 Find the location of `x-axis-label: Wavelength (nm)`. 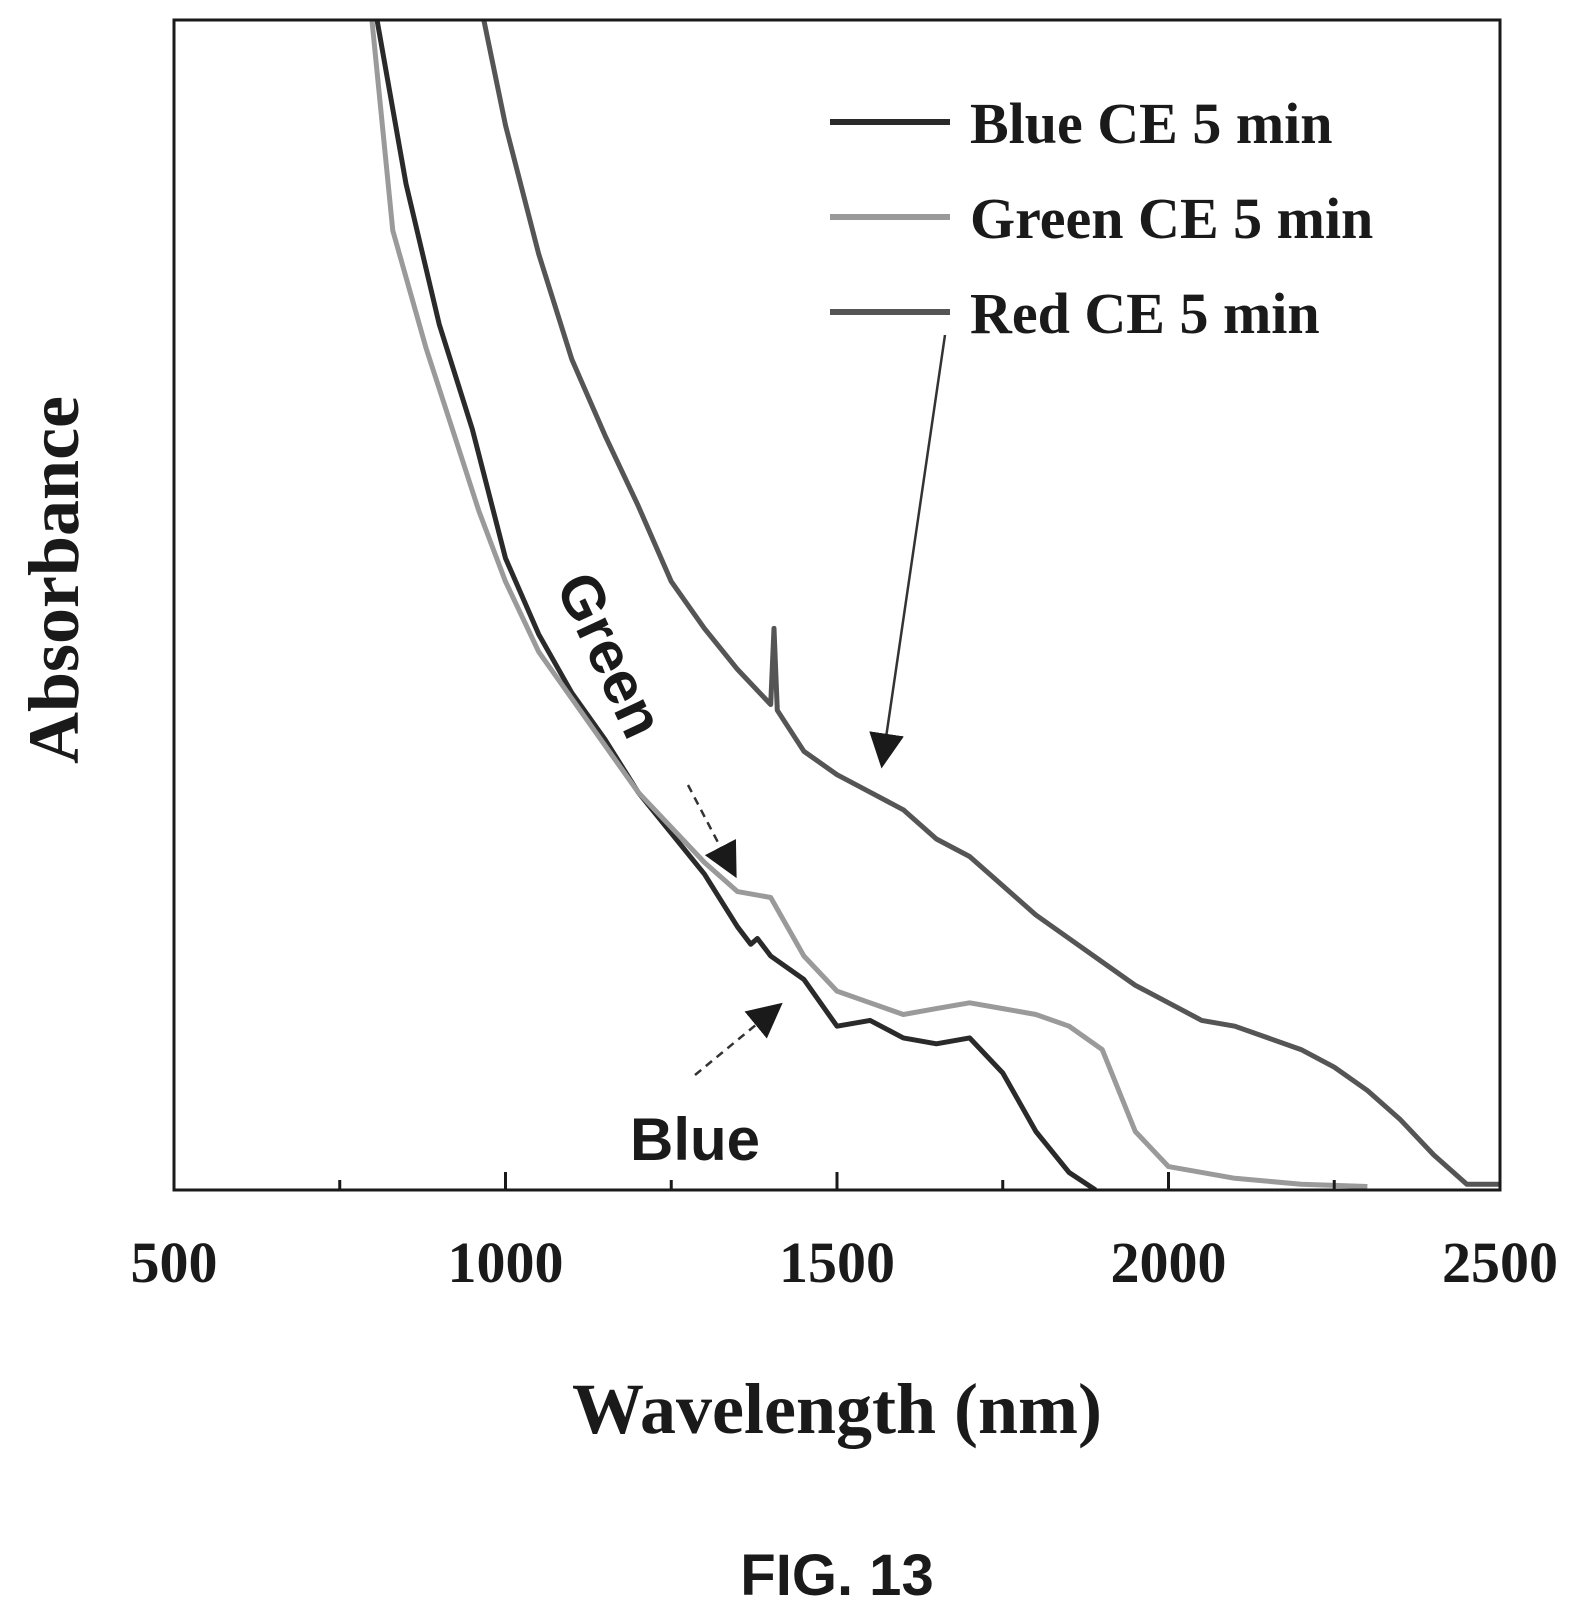

x-axis-label: Wavelength (nm) is located at coordinates (837, 1409).